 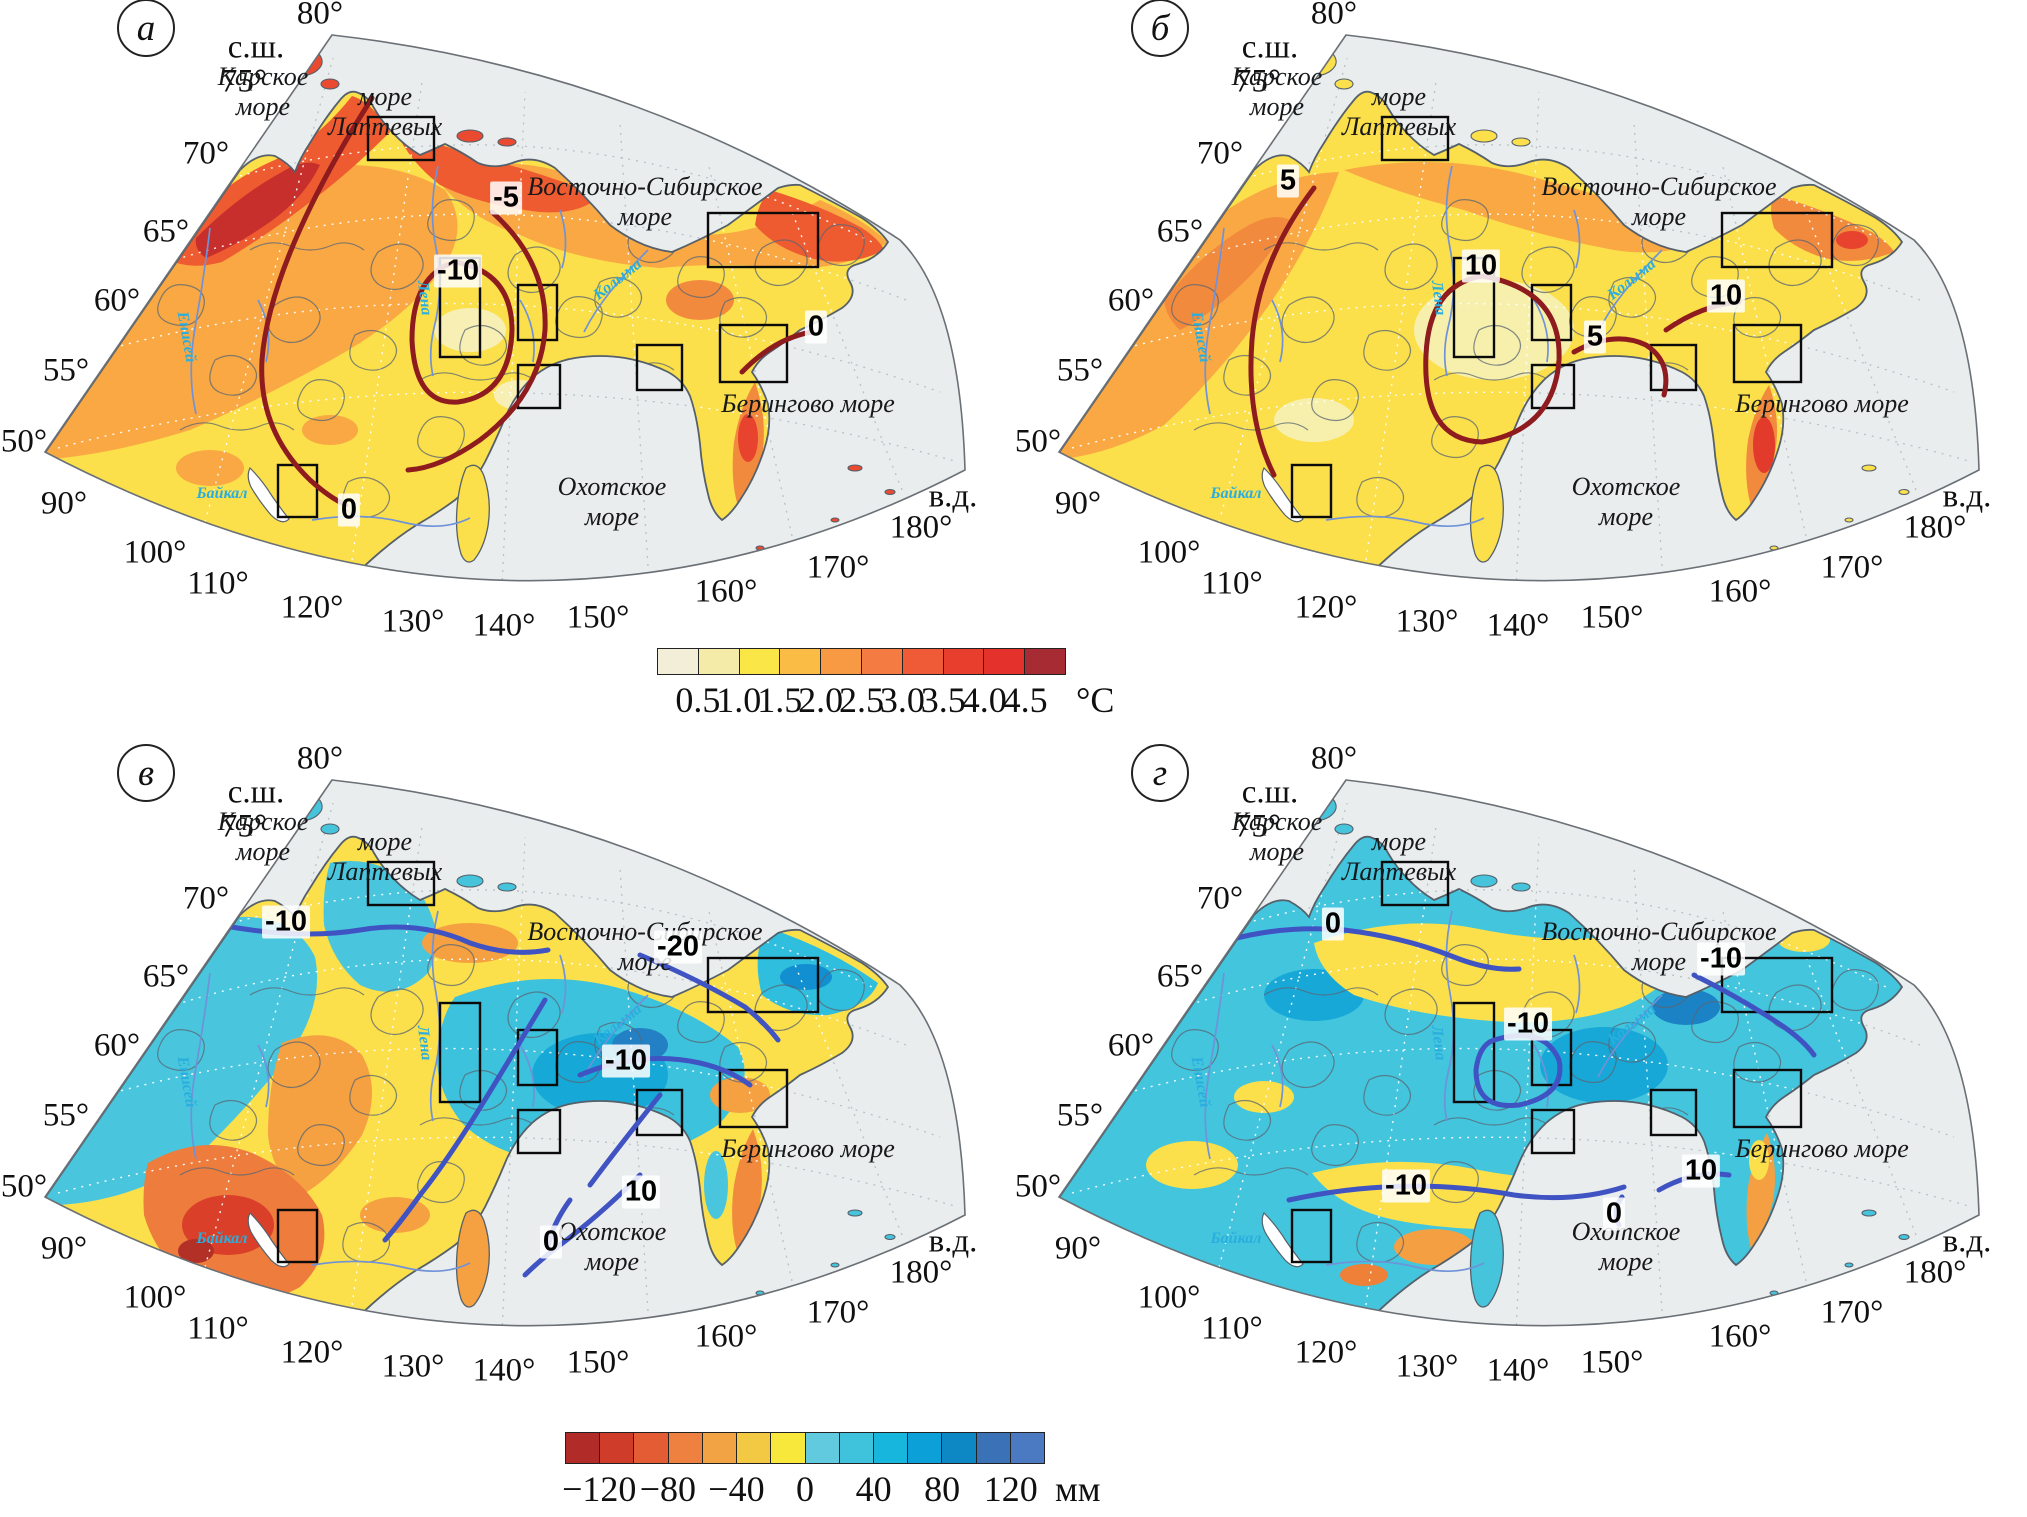 What do you see at coordinates (1078, 1489) in the screenshot?
I see `colorbar-unit: мм` at bounding box center [1078, 1489].